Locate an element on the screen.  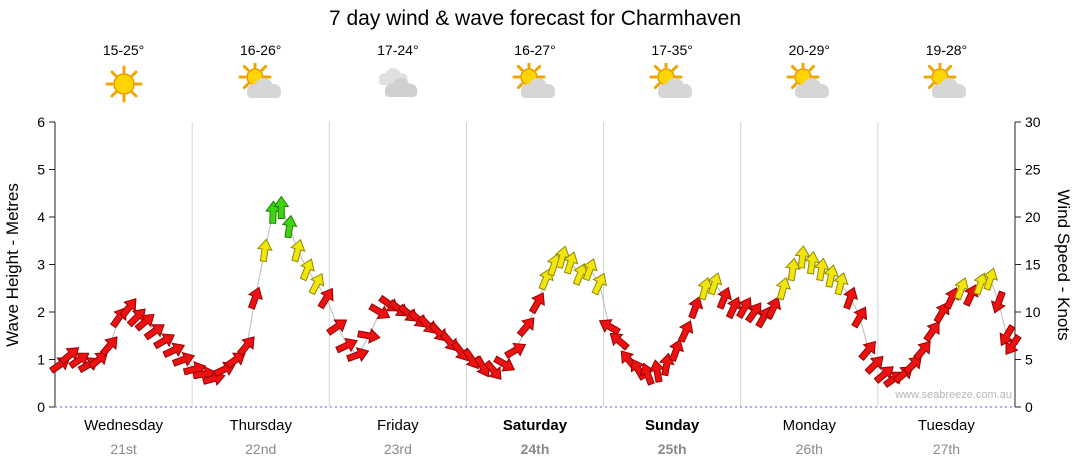
day-name: Thursday is located at coordinates (260, 425).